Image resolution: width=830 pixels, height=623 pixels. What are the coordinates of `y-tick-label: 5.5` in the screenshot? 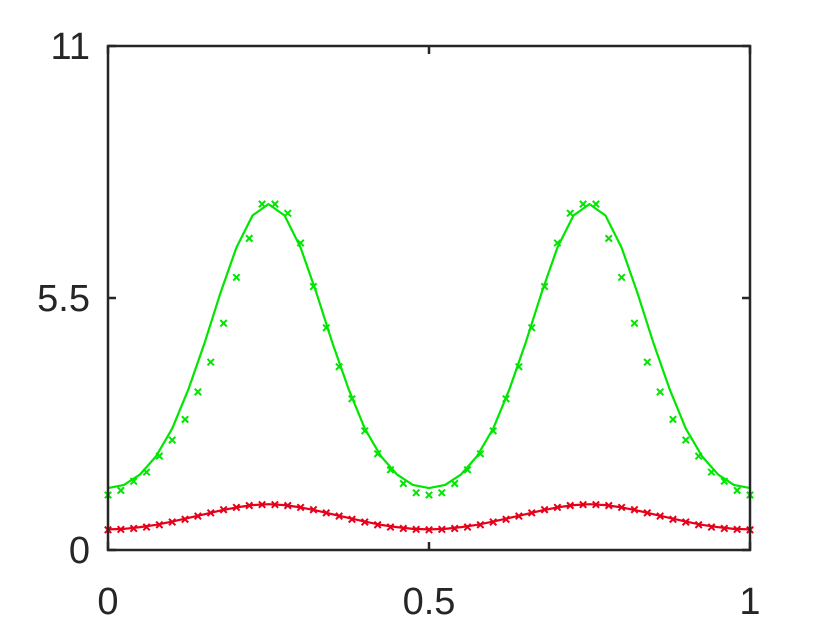 It's located at (63, 299).